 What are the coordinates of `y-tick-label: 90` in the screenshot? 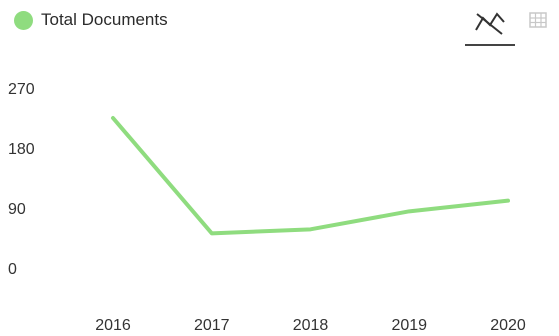 It's located at (17, 209).